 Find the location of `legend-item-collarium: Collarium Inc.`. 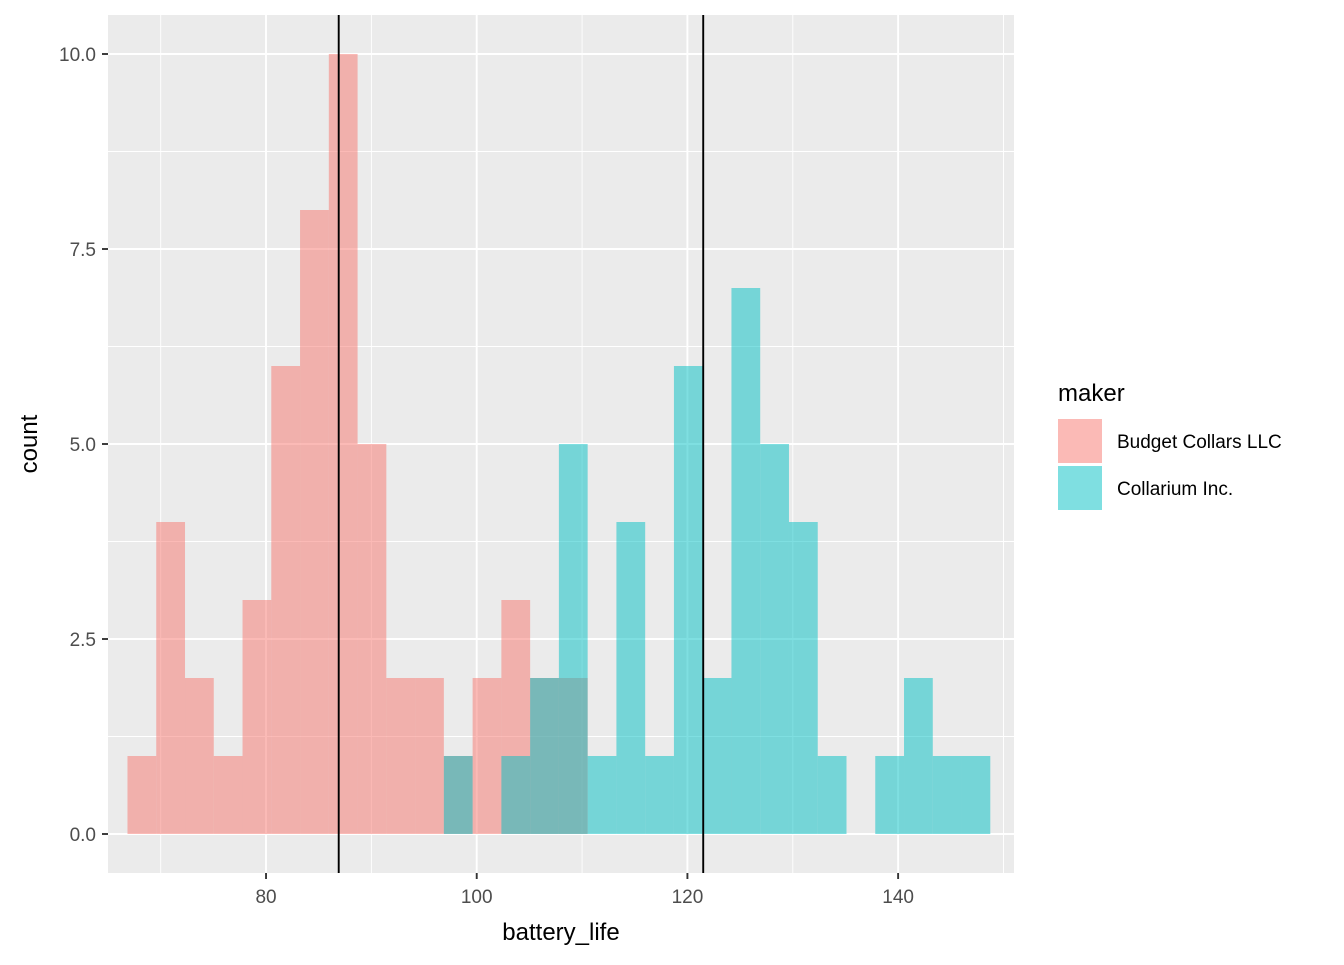

legend-item-collarium: Collarium Inc. is located at coordinates (1145, 488).